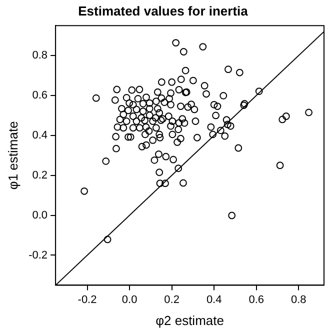 This screenshot has height=333, width=332. Describe the element at coordinates (190, 320) in the screenshot. I see `x-axis-title: φ2 estimate` at that location.